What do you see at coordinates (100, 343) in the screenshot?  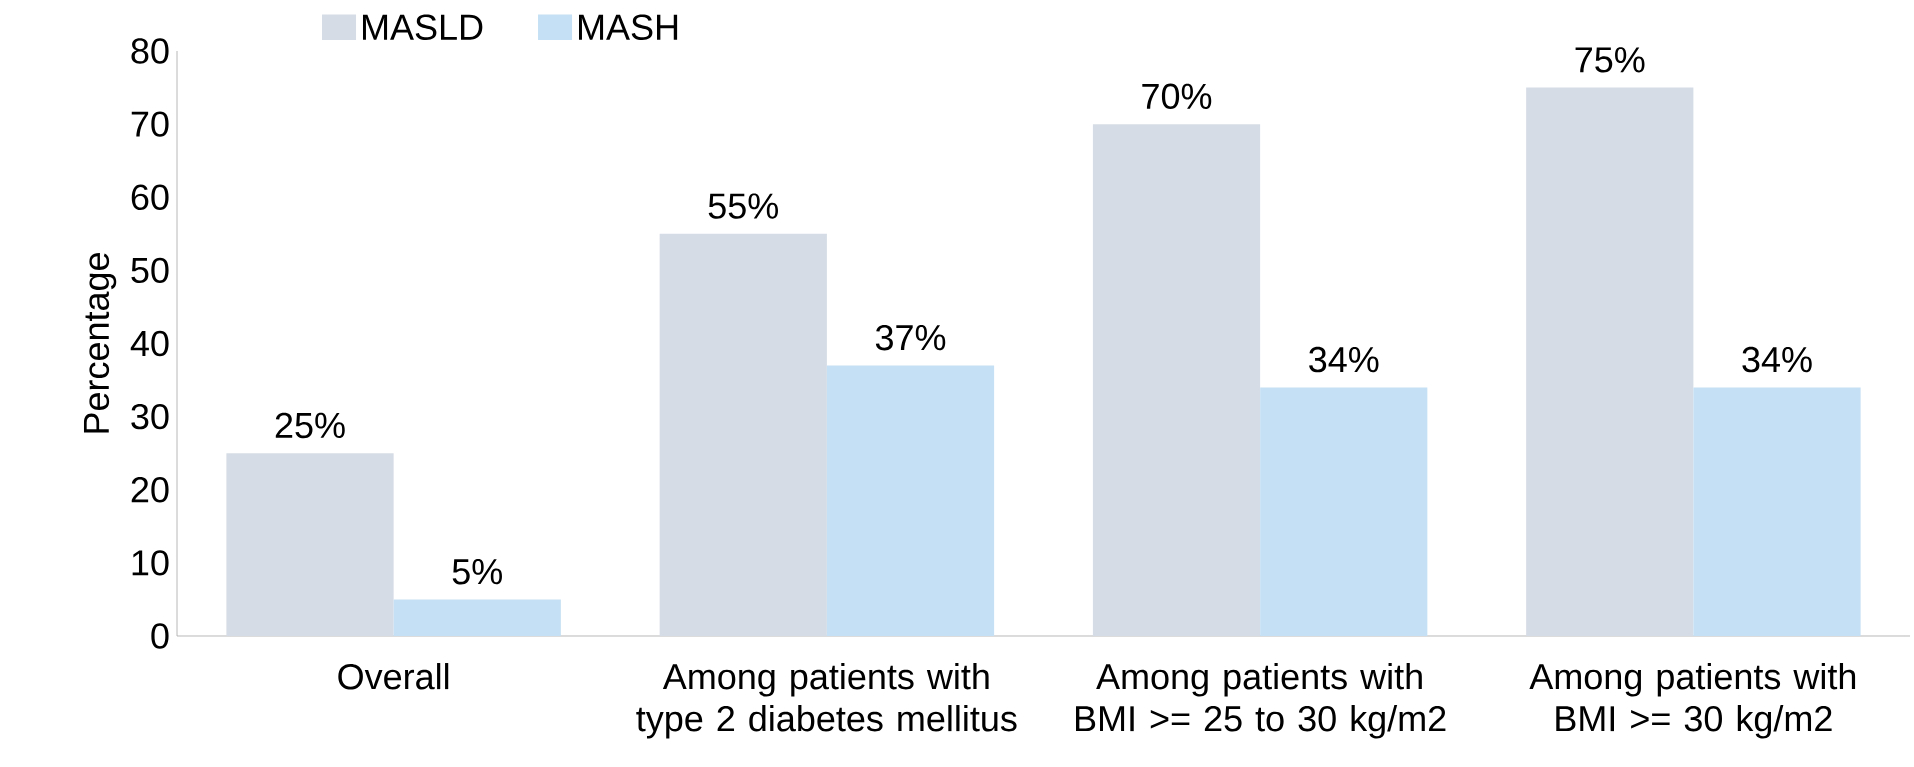 I see `y-axis-title: Percentage` at bounding box center [100, 343].